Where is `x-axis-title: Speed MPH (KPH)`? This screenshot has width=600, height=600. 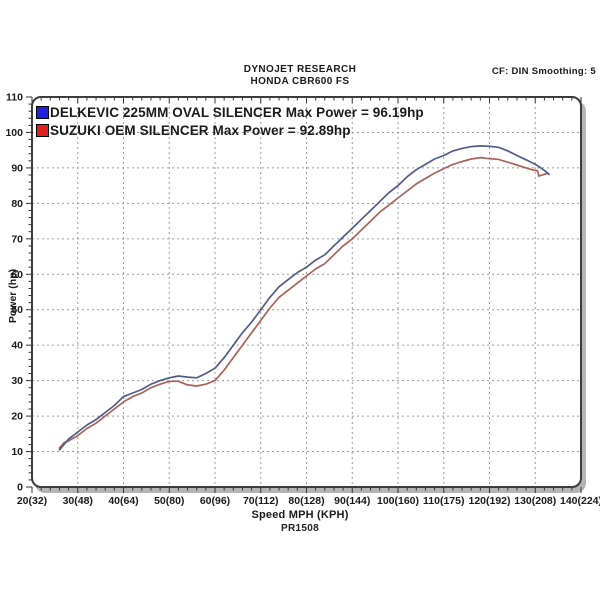
x-axis-title: Speed MPH (KPH) is located at coordinates (300, 515).